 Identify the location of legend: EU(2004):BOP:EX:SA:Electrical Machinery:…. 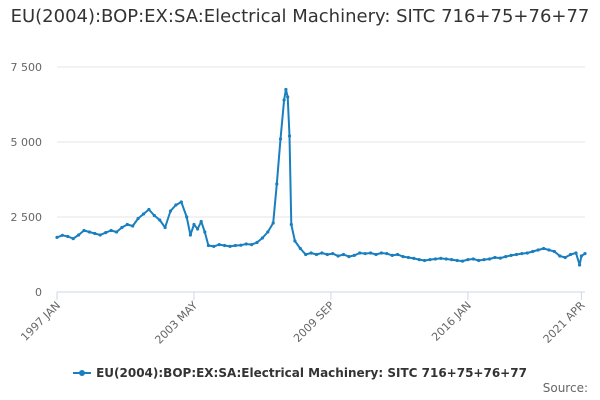
(300, 373).